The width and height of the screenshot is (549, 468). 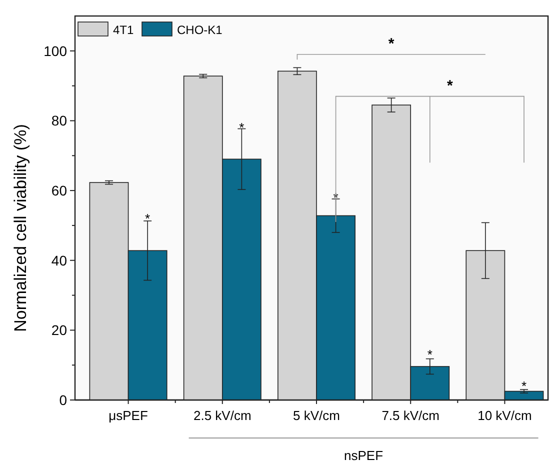 What do you see at coordinates (59, 190) in the screenshot?
I see `y-tick-label: 60` at bounding box center [59, 190].